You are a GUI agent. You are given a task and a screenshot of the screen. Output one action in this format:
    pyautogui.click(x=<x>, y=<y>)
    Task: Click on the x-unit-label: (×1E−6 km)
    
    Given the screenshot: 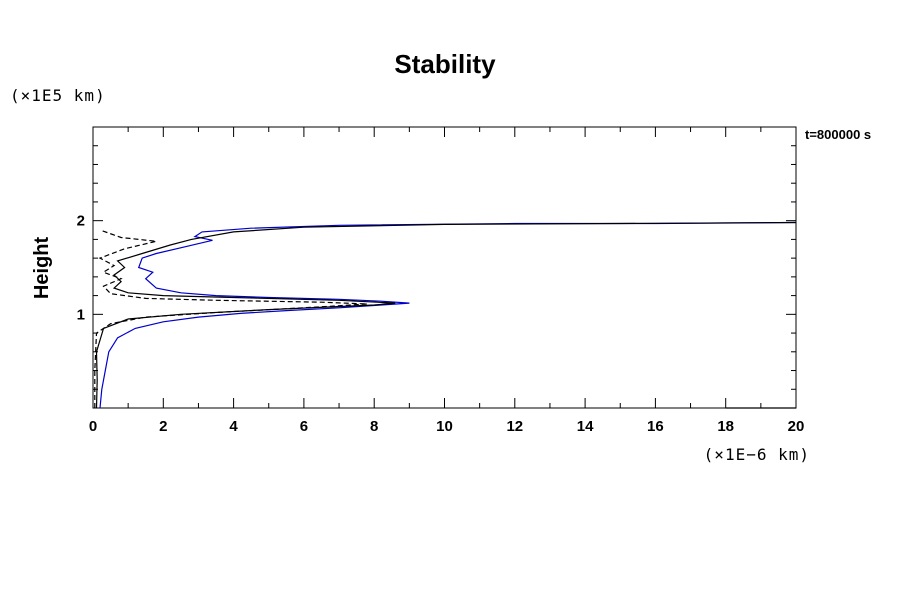 What is the action you would take?
    pyautogui.click(x=757, y=454)
    